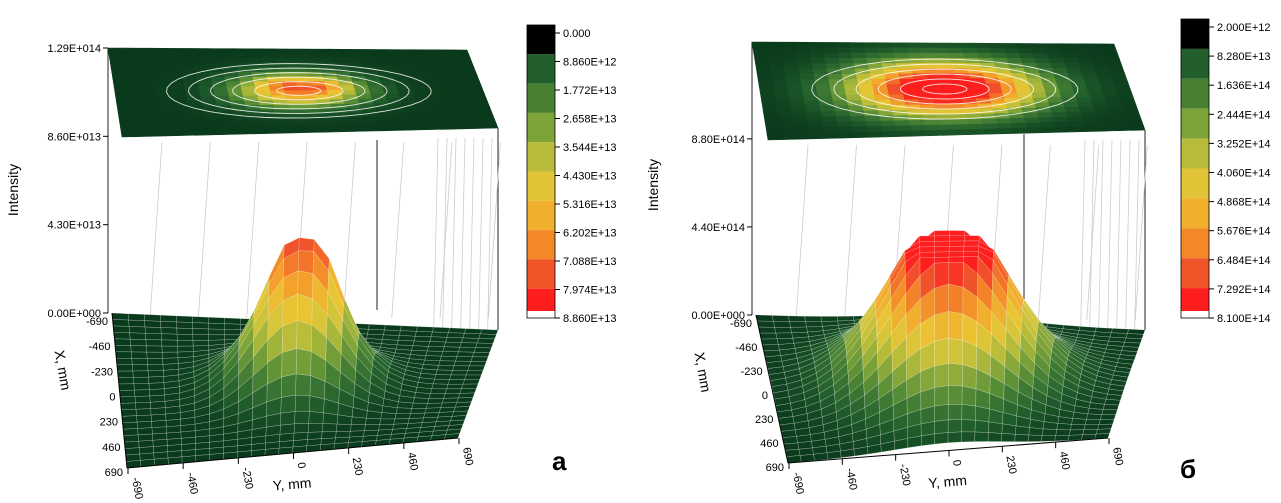 Image resolution: width=1281 pixels, height=503 pixels. I want to click on y-tick-label: 0, so click(301, 465).